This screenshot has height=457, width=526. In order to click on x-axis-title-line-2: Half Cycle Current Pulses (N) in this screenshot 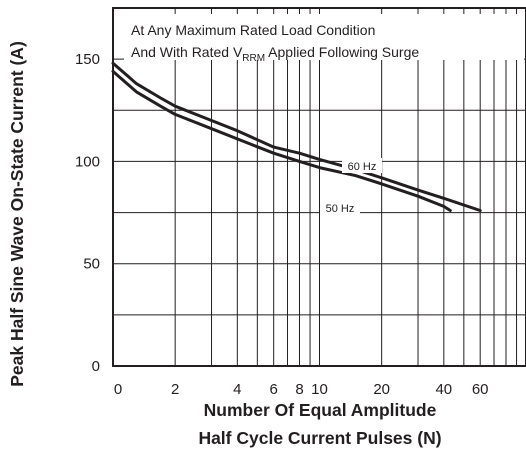, I will do `click(319, 438)`.